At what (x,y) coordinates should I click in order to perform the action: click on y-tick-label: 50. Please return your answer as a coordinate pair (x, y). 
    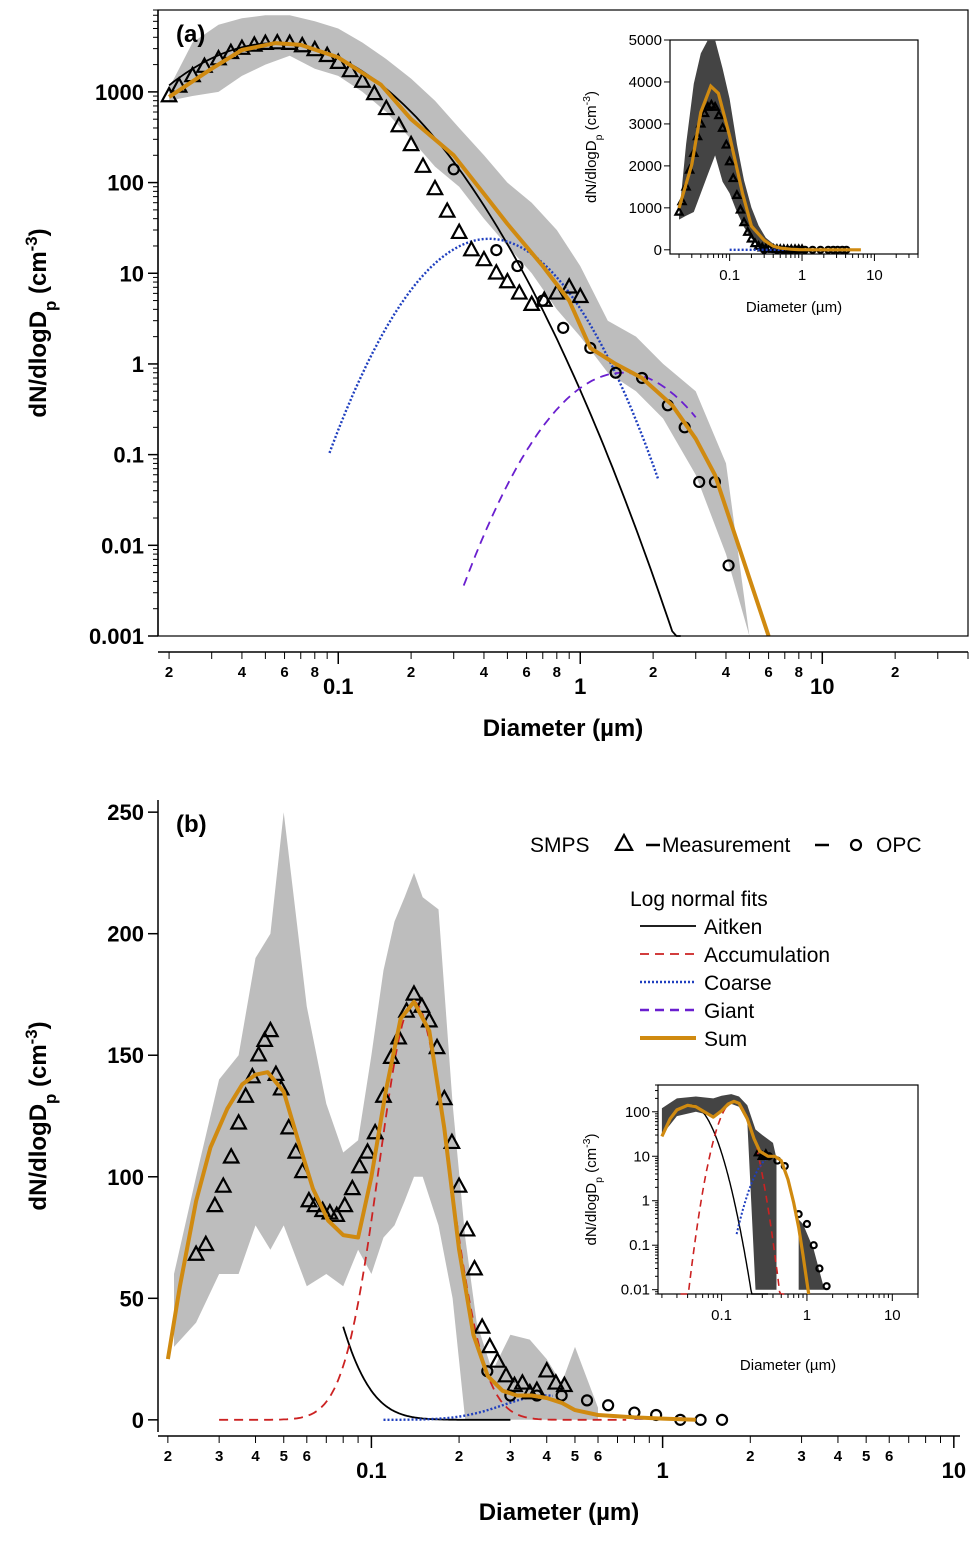
    Looking at the image, I should click on (132, 1298).